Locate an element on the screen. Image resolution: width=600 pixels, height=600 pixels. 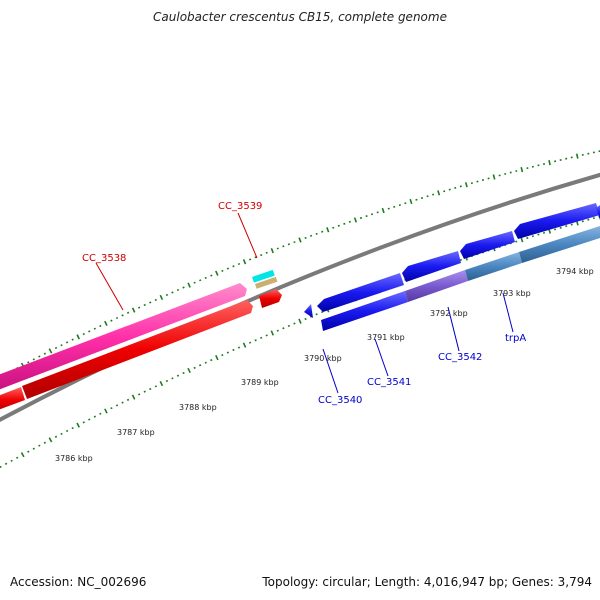
gene-label-cc-3539: CC_3539 is located at coordinates (240, 206).